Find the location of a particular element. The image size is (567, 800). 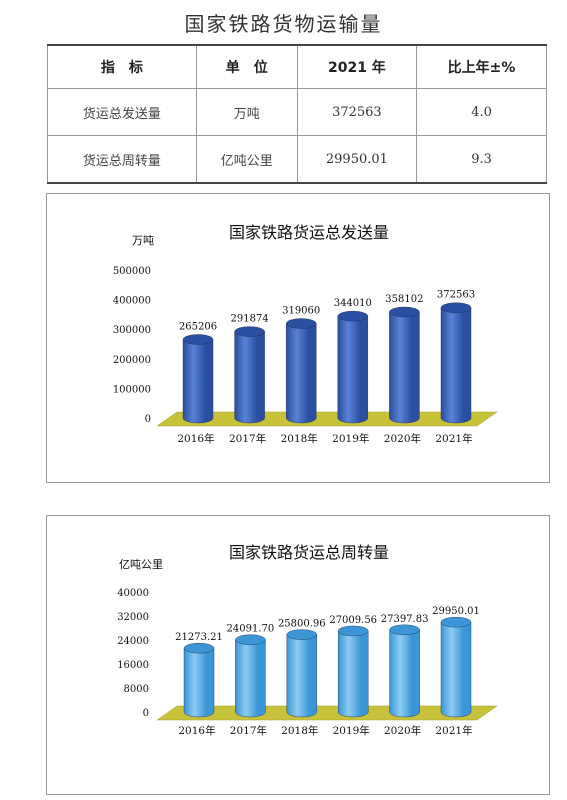

table-row: 货运总发送量 万吨 372563 4.0 is located at coordinates (297, 112).